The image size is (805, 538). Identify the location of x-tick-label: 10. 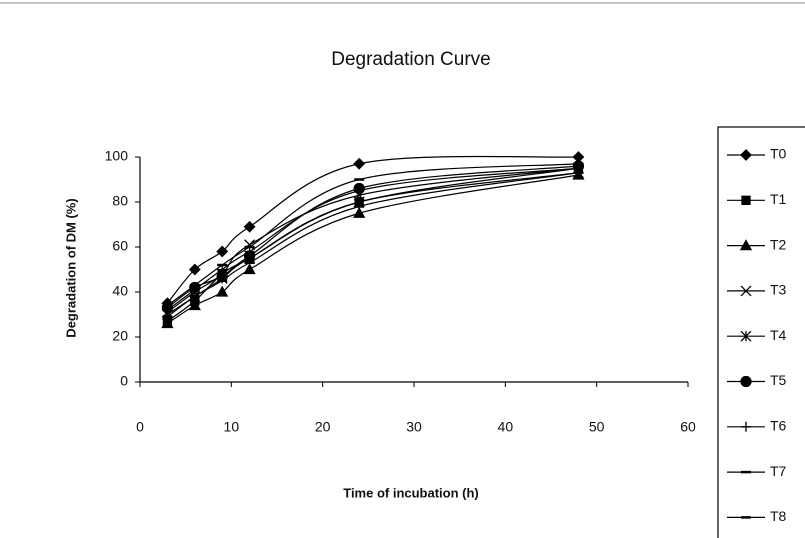
(232, 427).